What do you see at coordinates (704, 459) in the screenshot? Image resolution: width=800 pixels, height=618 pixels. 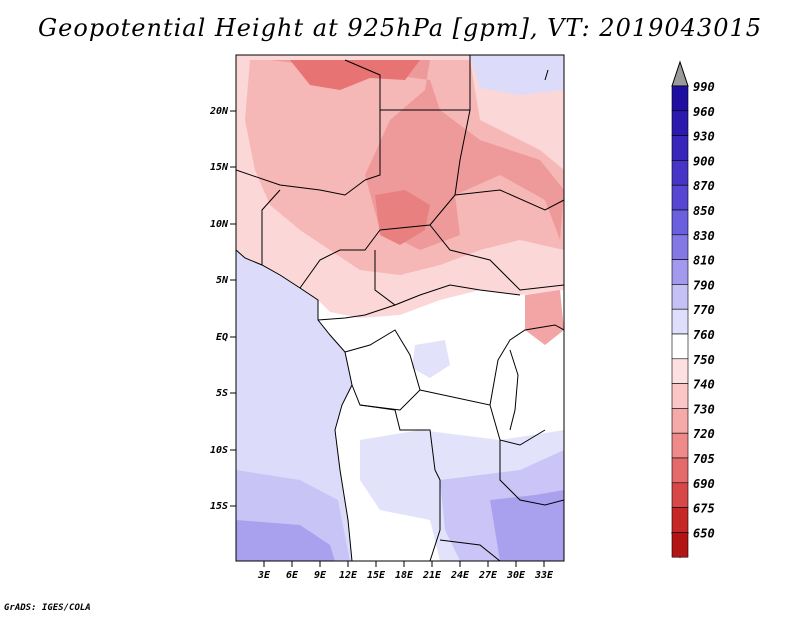 I see `colorbar-label: 705` at bounding box center [704, 459].